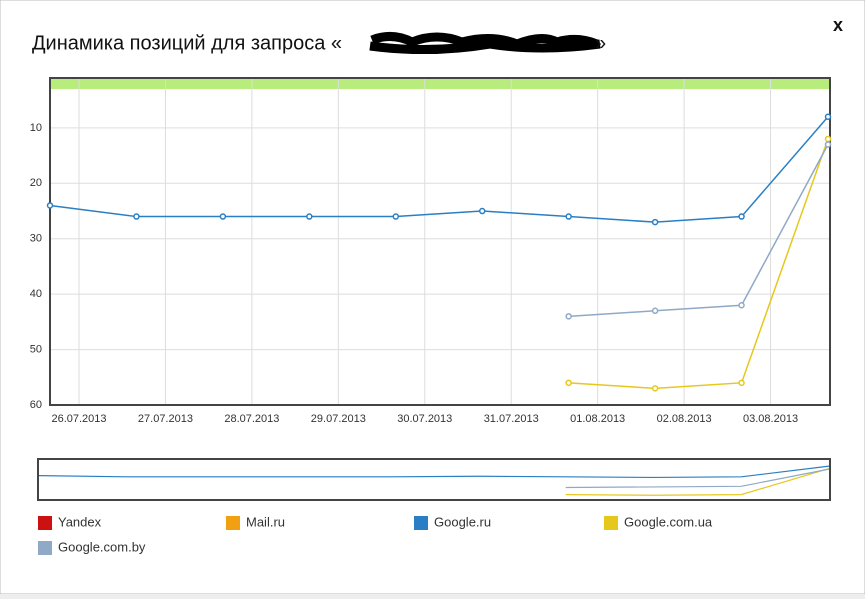 The height and width of the screenshot is (599, 865). What do you see at coordinates (462, 521) in the screenshot?
I see `legend-label: Google.ru` at bounding box center [462, 521].